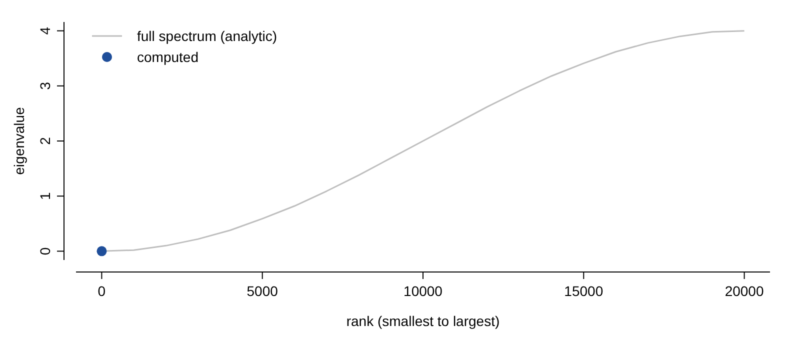 The width and height of the screenshot is (800, 340). I want to click on y-axis-title: eigenvalue, so click(19, 140).